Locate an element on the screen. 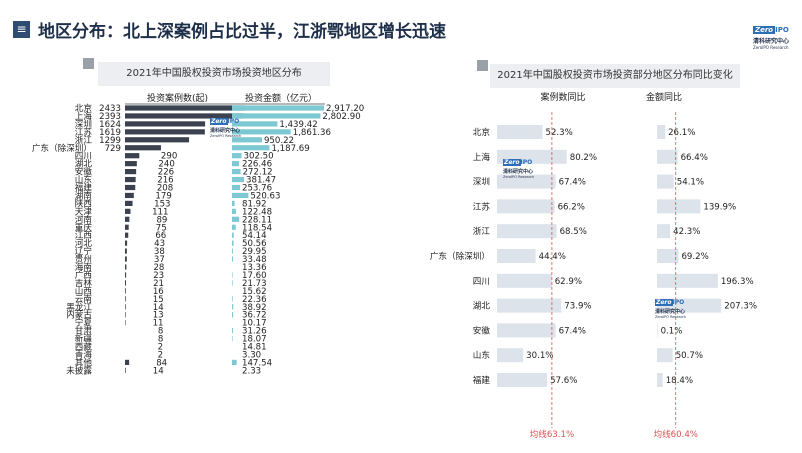 The height and width of the screenshot is (453, 802). yoy-category-label: 四川 is located at coordinates (481, 282).